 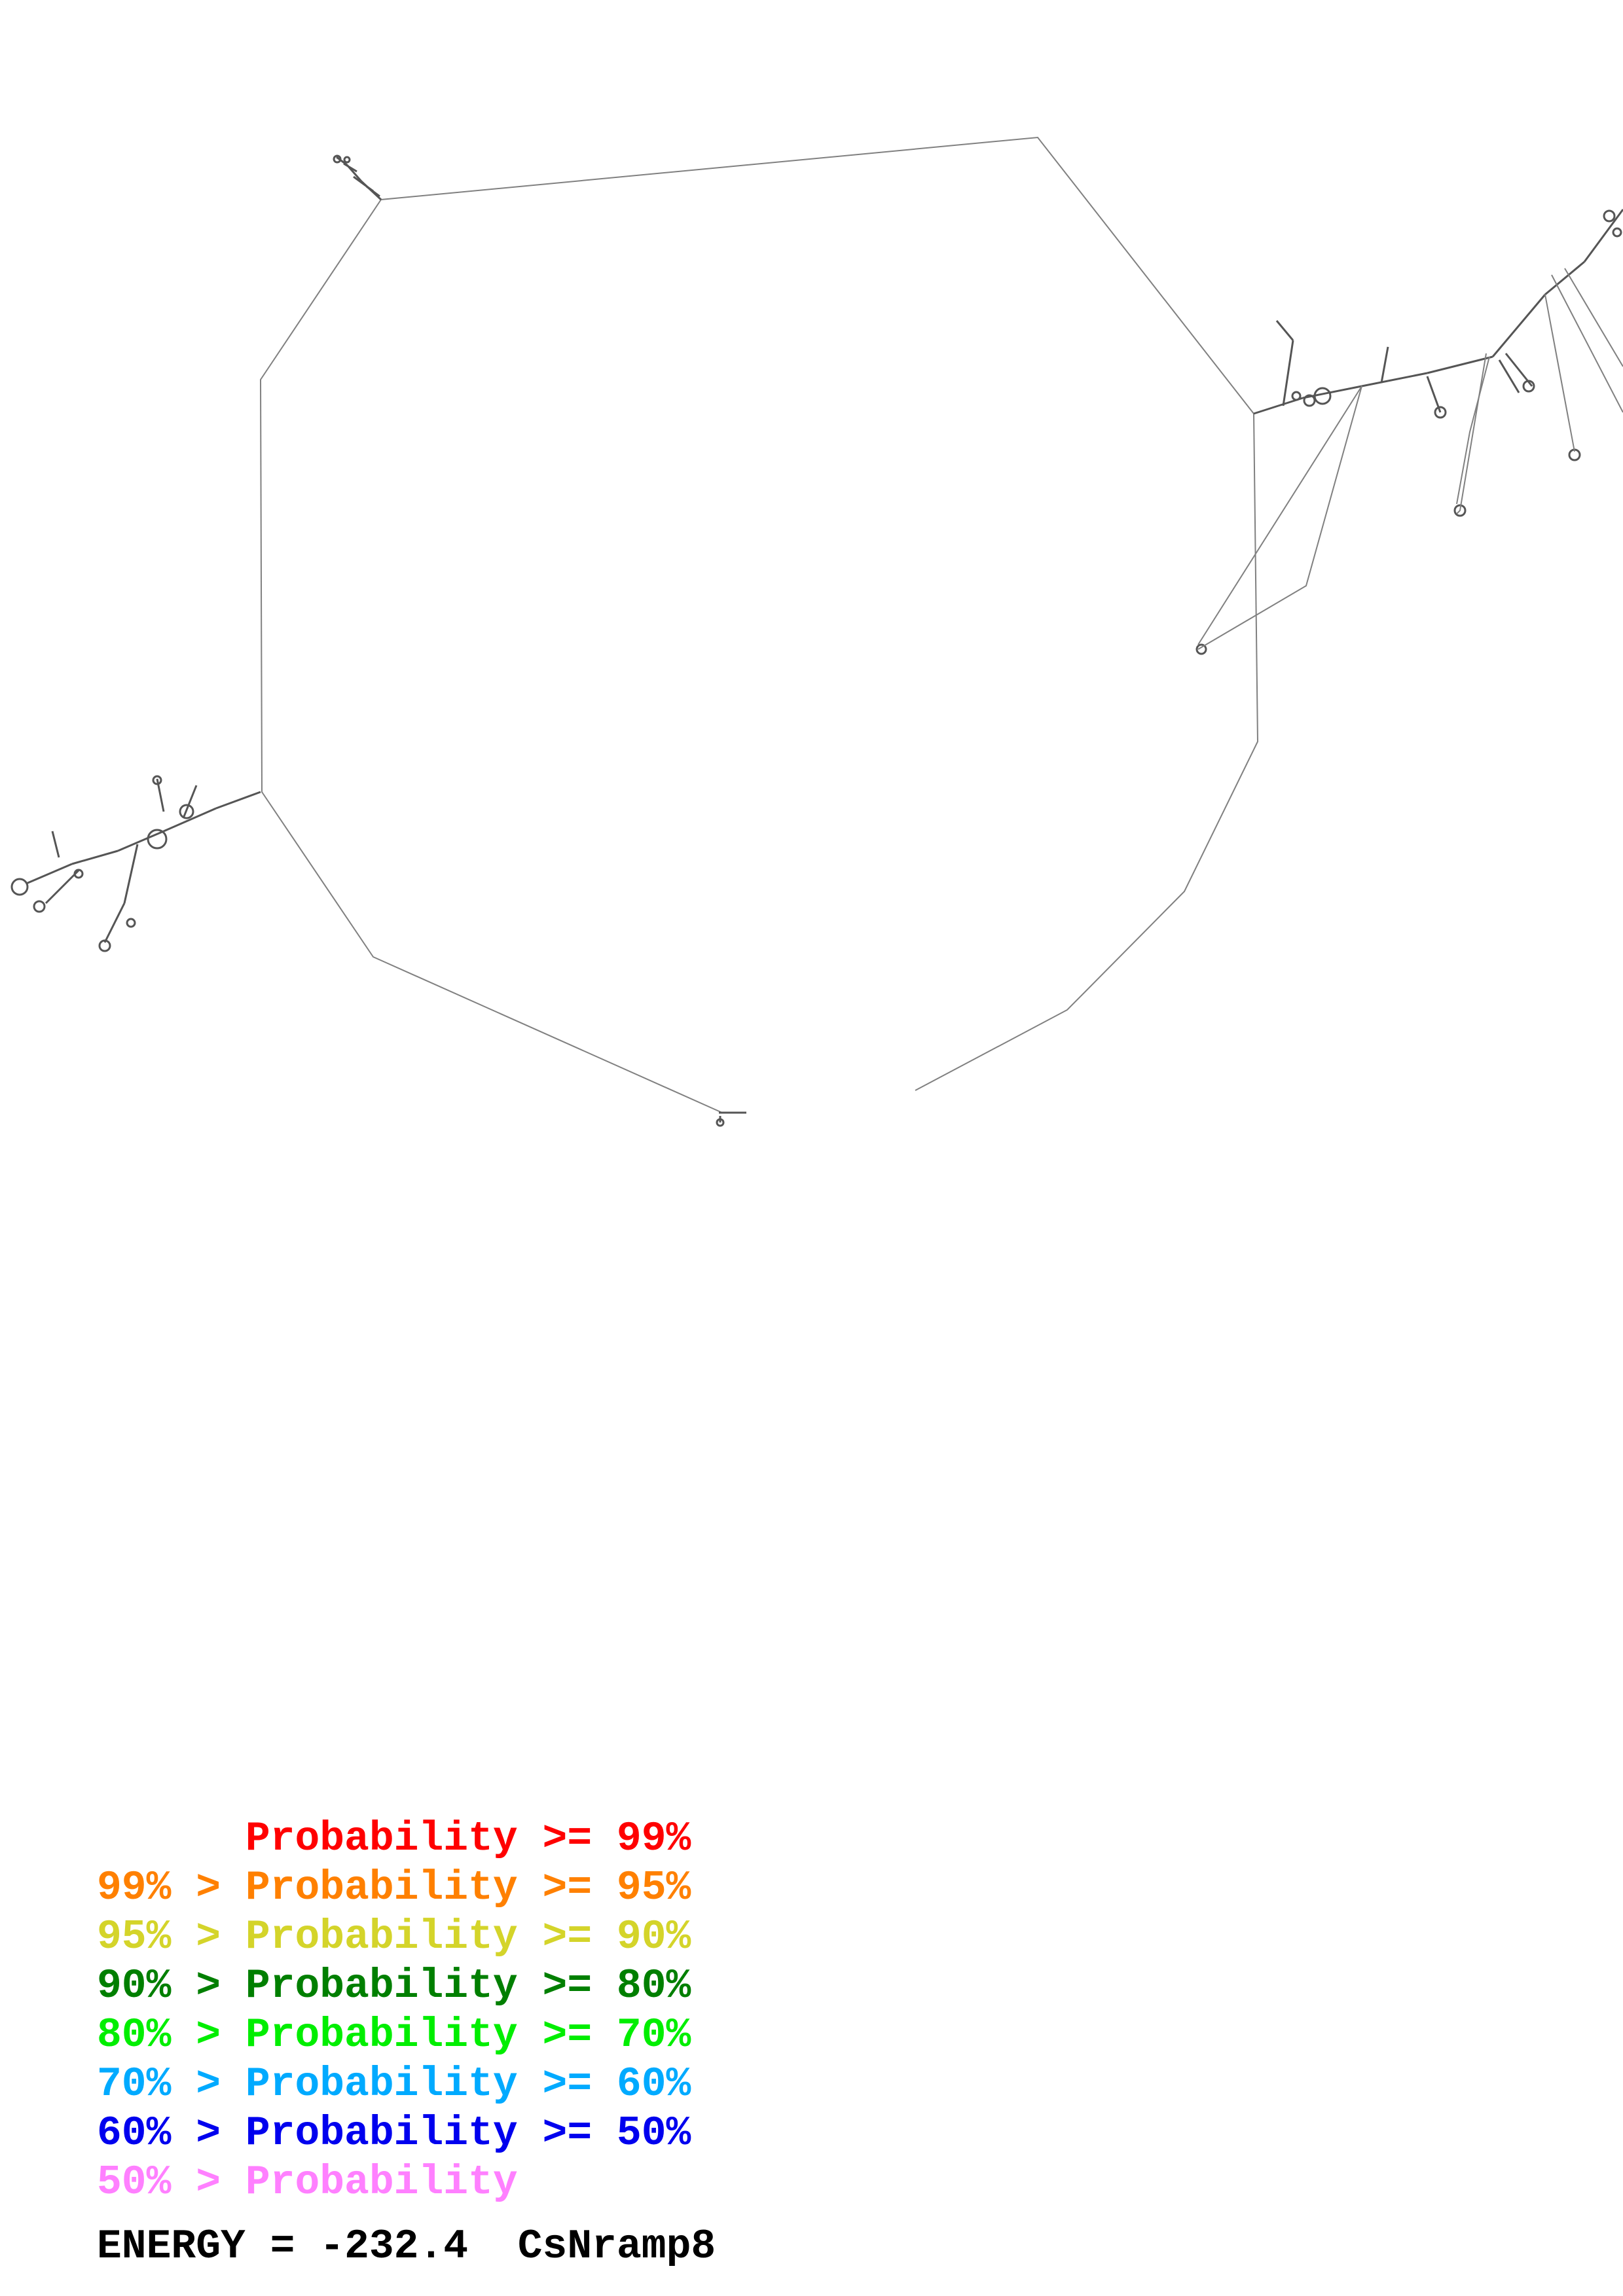 What do you see at coordinates (394, 1839) in the screenshot?
I see `legend-row: Probability >= 99%` at bounding box center [394, 1839].